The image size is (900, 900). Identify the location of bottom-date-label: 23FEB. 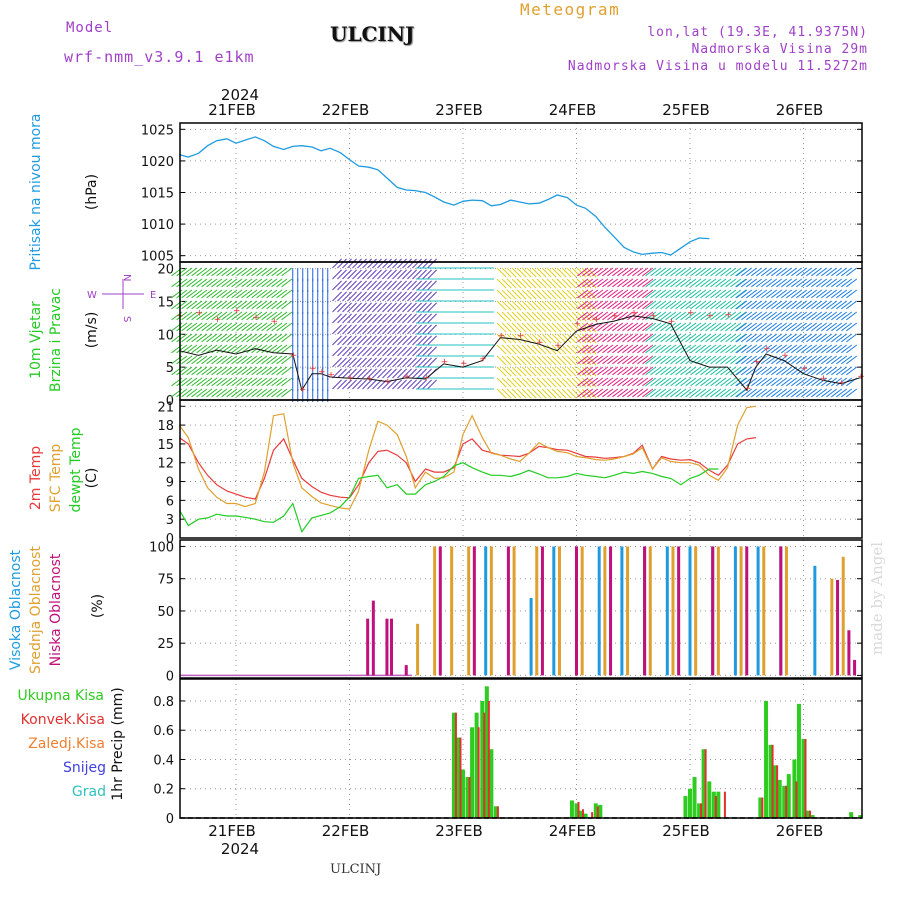
(458, 831).